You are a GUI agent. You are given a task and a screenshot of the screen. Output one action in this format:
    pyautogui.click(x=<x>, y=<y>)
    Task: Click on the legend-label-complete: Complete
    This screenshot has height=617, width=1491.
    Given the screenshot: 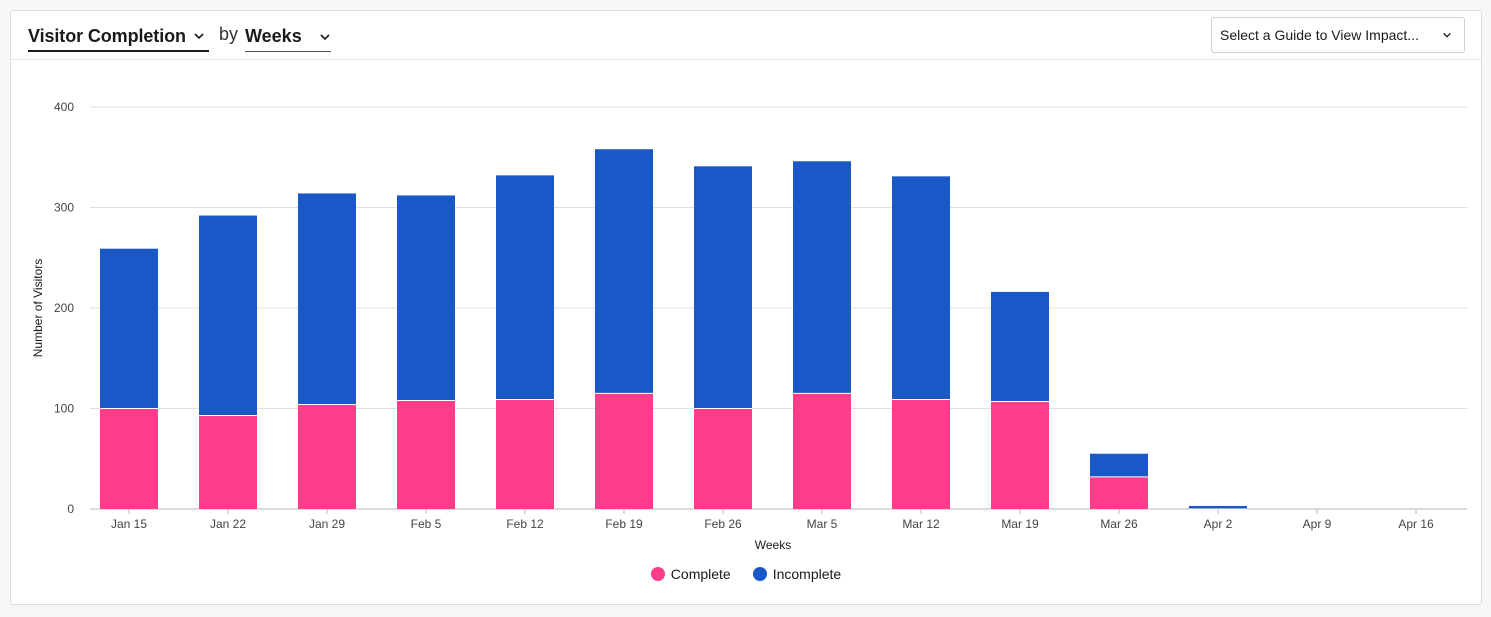 What is the action you would take?
    pyautogui.click(x=700, y=574)
    